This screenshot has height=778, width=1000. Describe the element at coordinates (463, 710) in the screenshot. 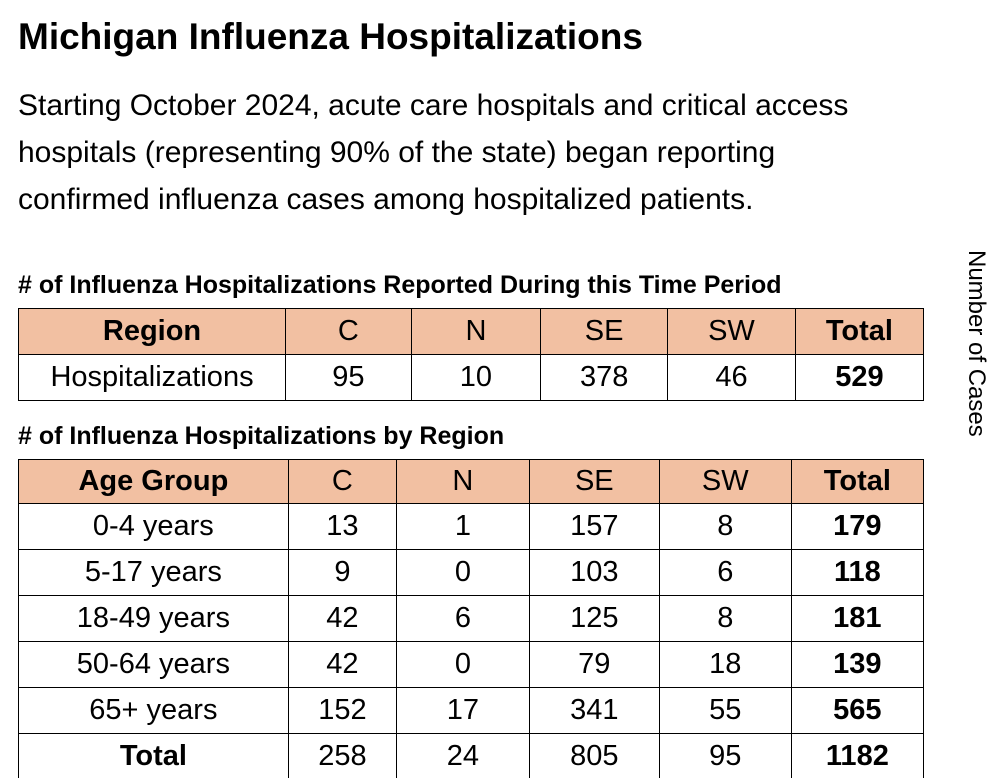

I see `cell: 17` at that location.